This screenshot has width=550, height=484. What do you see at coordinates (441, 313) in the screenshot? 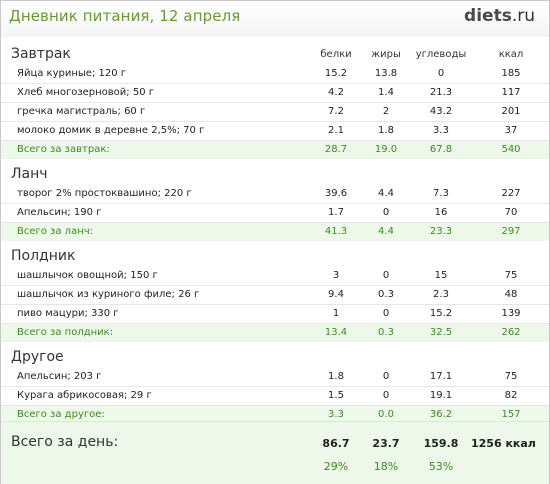
I see `cell-carbs: 15.2` at bounding box center [441, 313].